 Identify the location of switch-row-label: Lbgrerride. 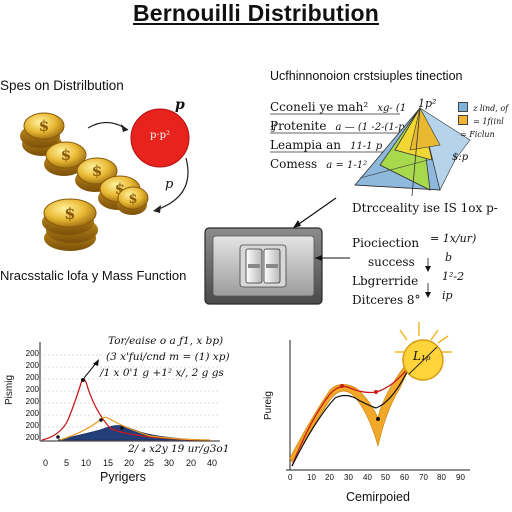
(385, 281).